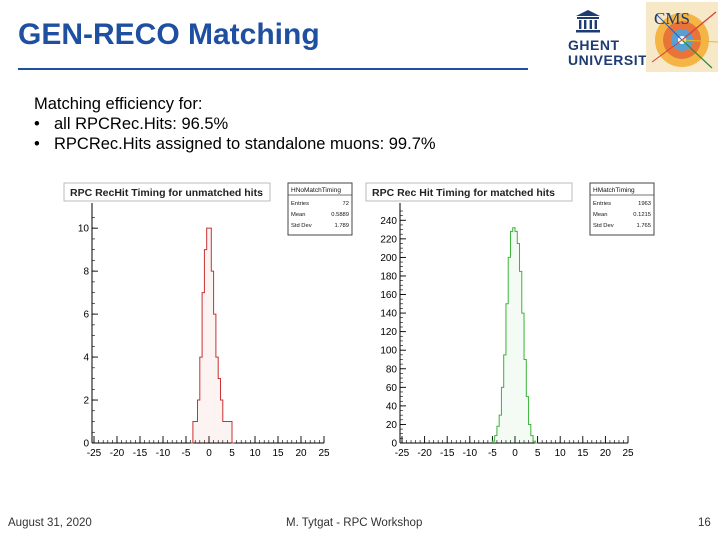 Image resolution: width=720 pixels, height=540 pixels. Describe the element at coordinates (166, 193) in the screenshot. I see `chart-title: RPC RecHit Timing for unmatched hits` at that location.